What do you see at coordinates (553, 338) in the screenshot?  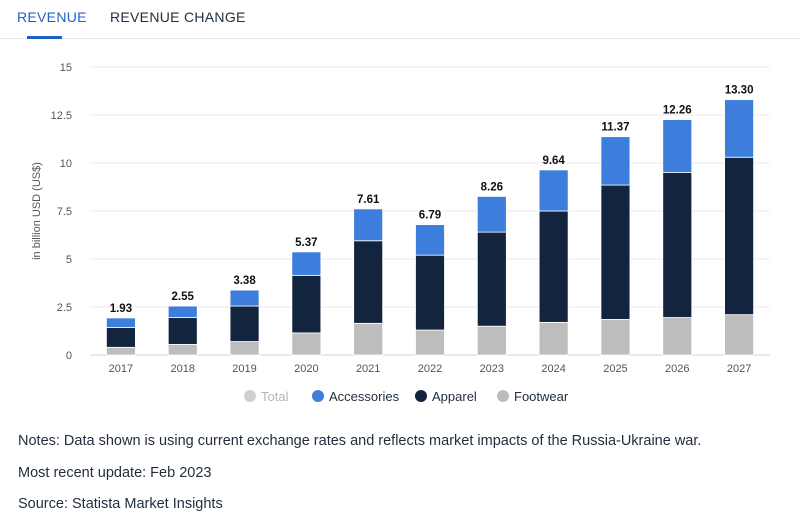 I see `bar-footwear-2024` at bounding box center [553, 338].